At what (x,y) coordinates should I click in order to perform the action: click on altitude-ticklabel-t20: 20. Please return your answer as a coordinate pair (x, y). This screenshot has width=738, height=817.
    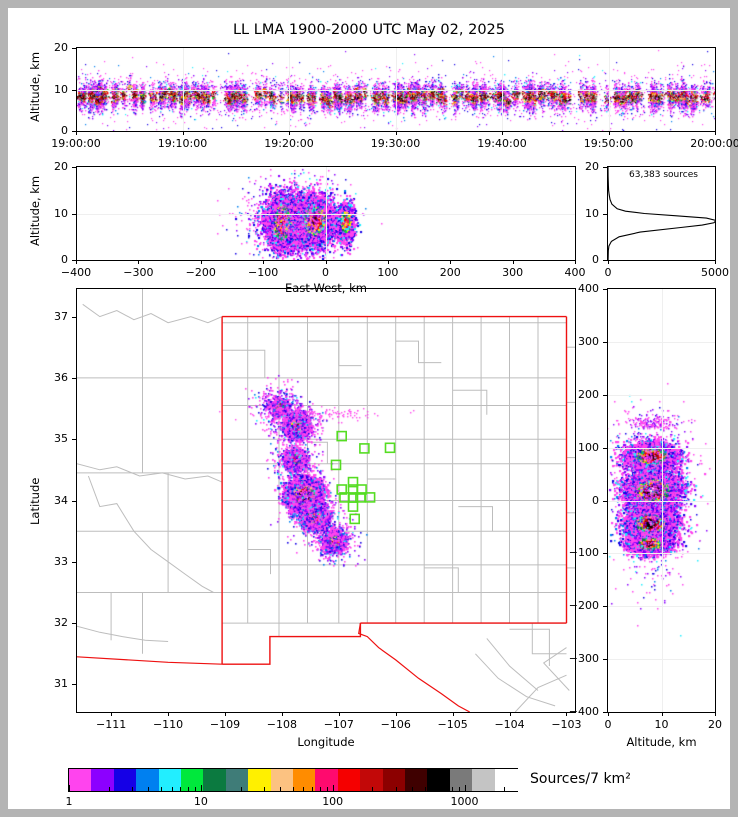
    Looking at the image, I should click on (61, 47).